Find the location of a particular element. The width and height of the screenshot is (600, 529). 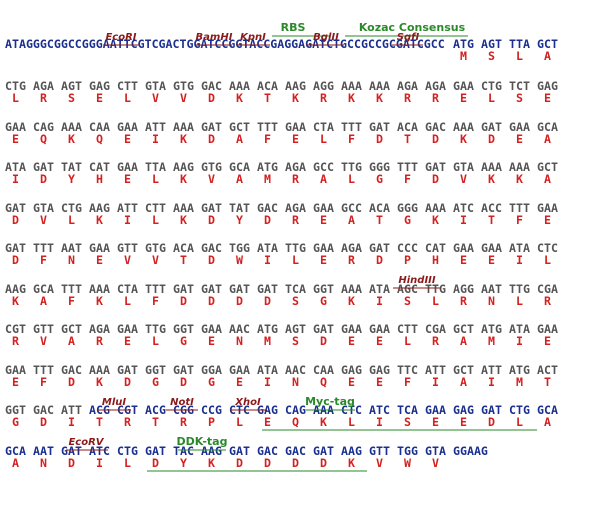

amino-acid: T is located at coordinates (99, 422).